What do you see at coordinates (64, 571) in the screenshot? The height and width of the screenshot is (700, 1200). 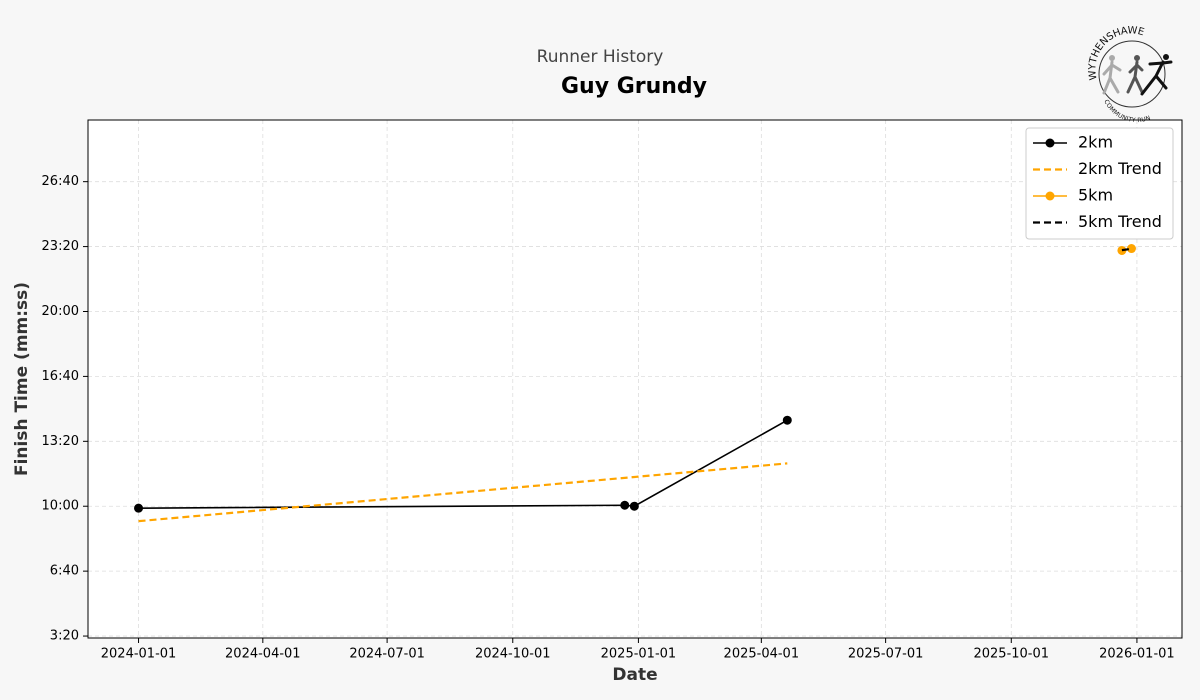 I see `y-tick-label: 6:40` at bounding box center [64, 571].